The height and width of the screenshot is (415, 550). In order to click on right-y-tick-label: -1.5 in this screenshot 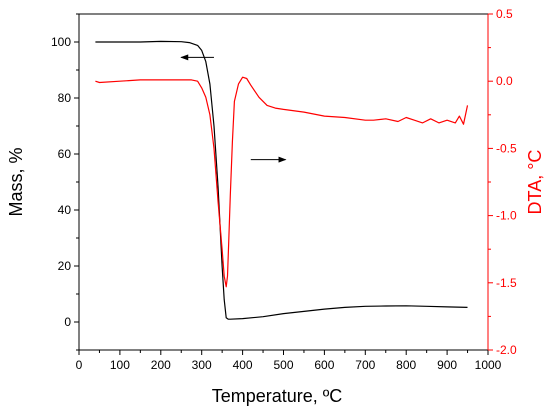, I will do `click(506, 283)`.